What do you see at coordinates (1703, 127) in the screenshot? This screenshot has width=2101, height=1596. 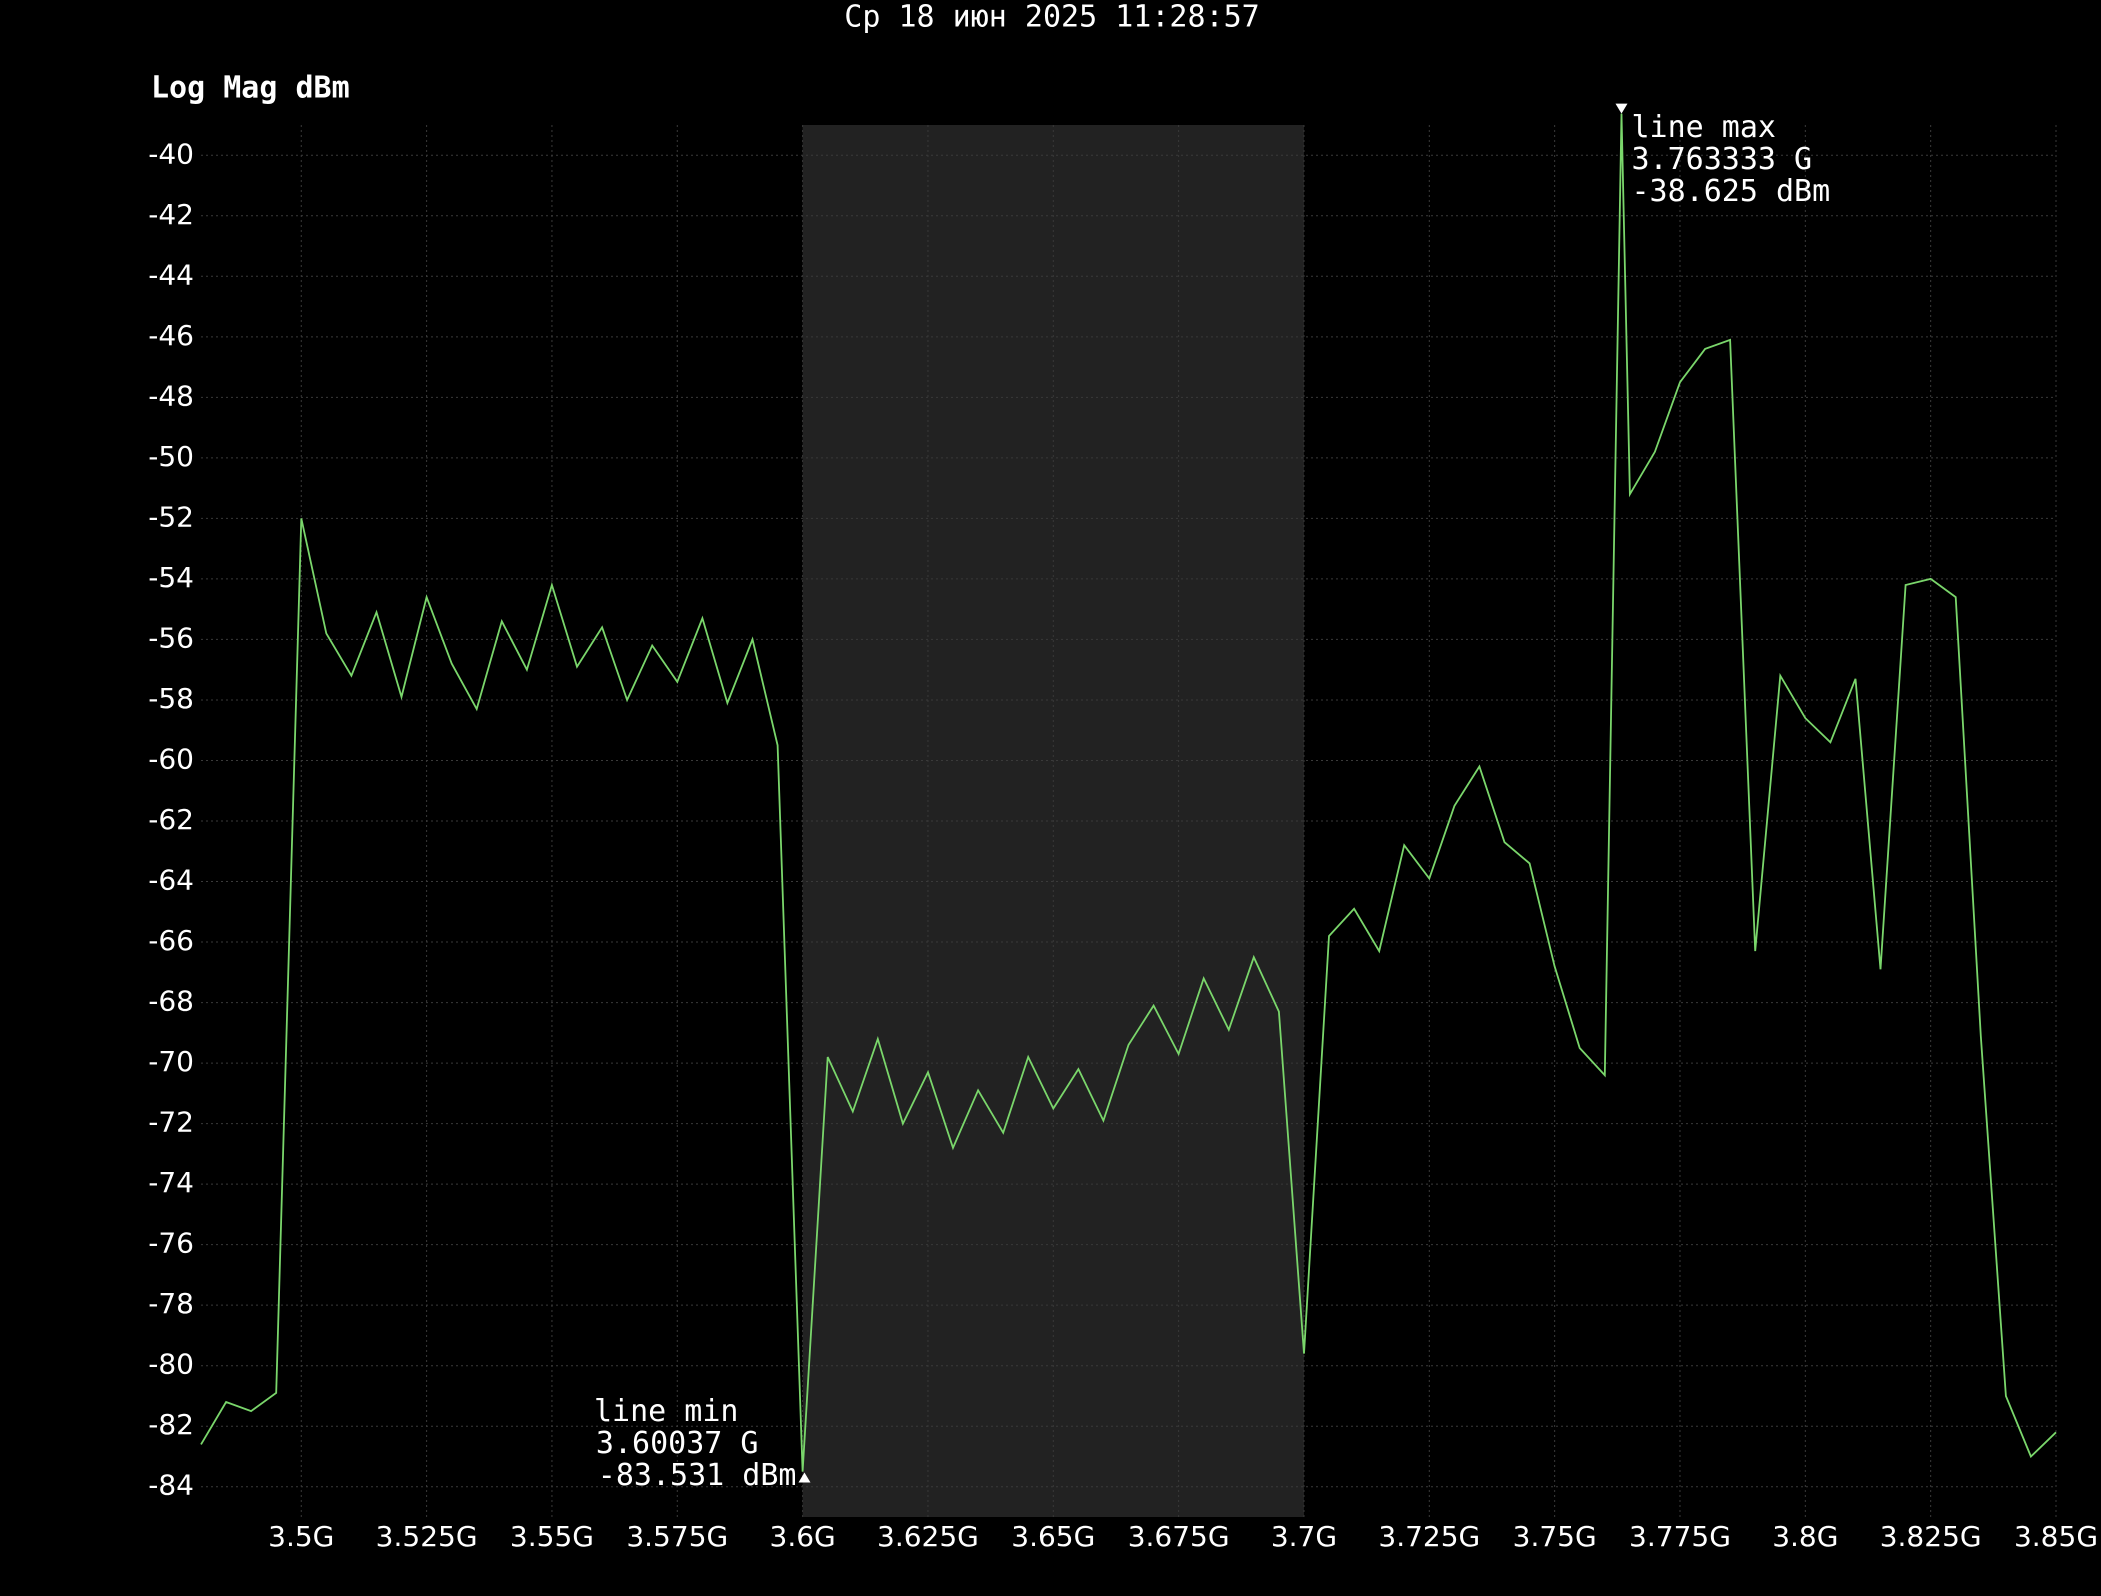 I see `marker-label: line max` at bounding box center [1703, 127].